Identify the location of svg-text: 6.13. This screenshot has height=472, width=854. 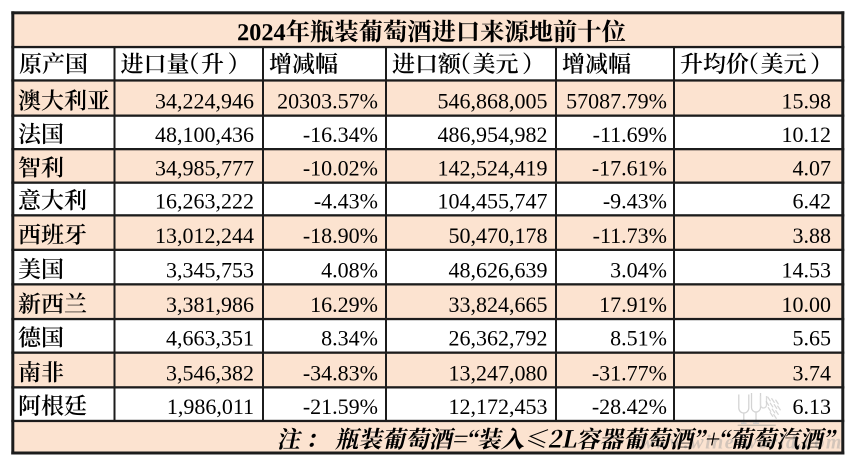
(812, 406).